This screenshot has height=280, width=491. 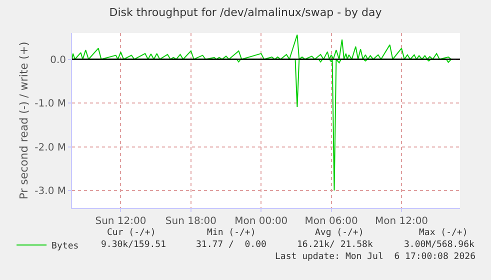 What do you see at coordinates (335, 245) in the screenshot?
I see `text: 16.21k/ 21.58k` at bounding box center [335, 245].